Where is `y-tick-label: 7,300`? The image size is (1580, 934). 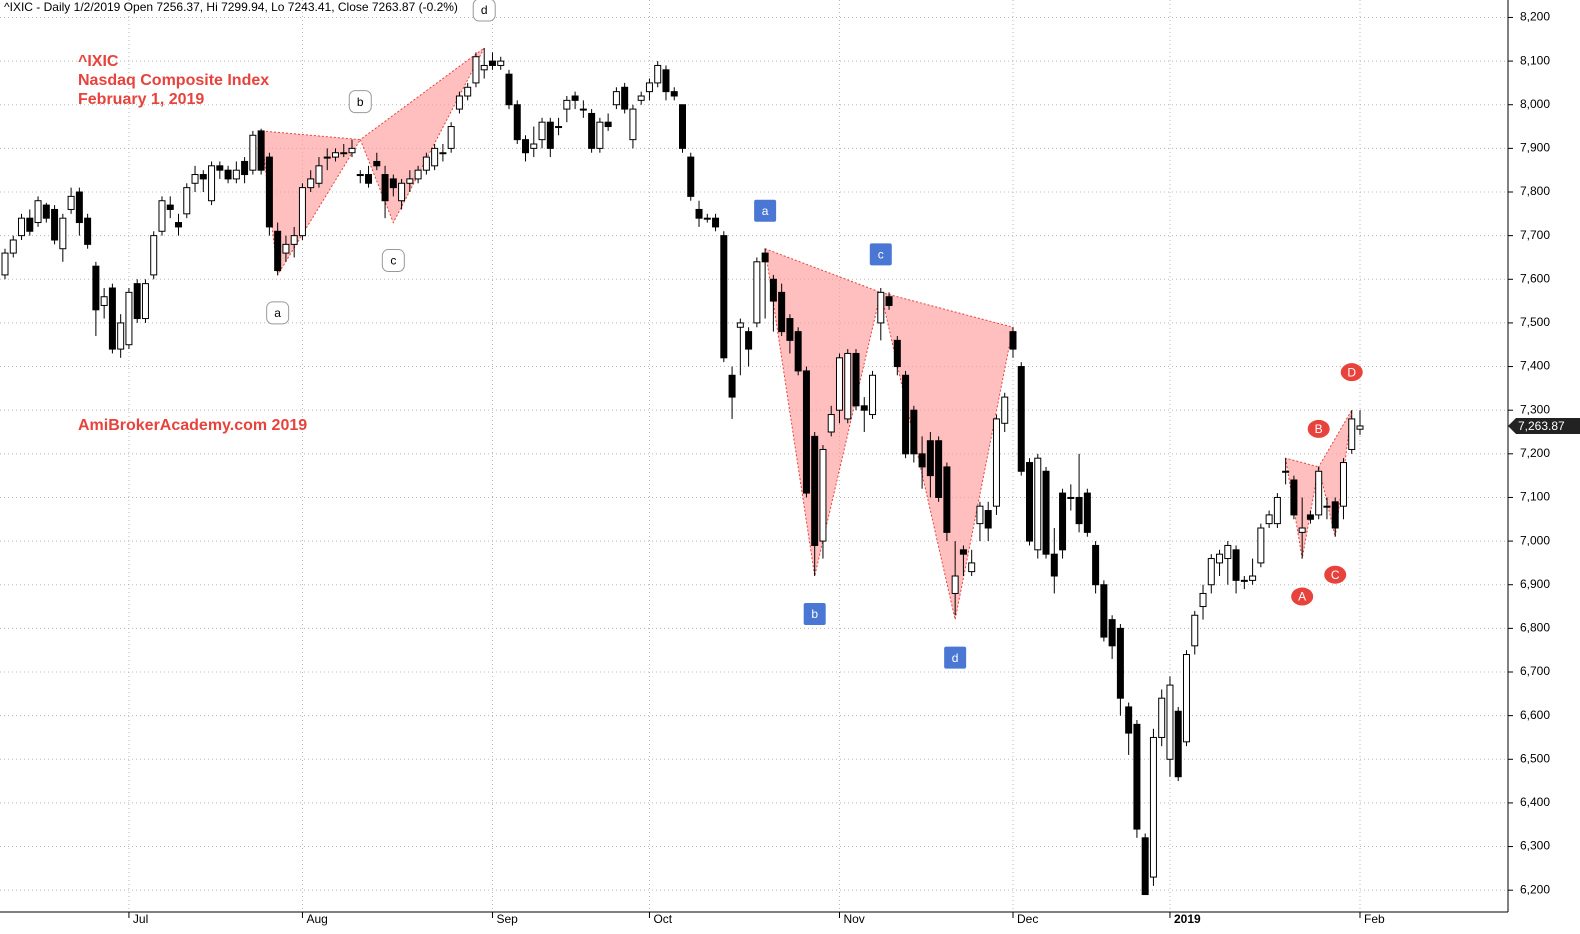 y-tick-label: 7,300 is located at coordinates (1535, 409).